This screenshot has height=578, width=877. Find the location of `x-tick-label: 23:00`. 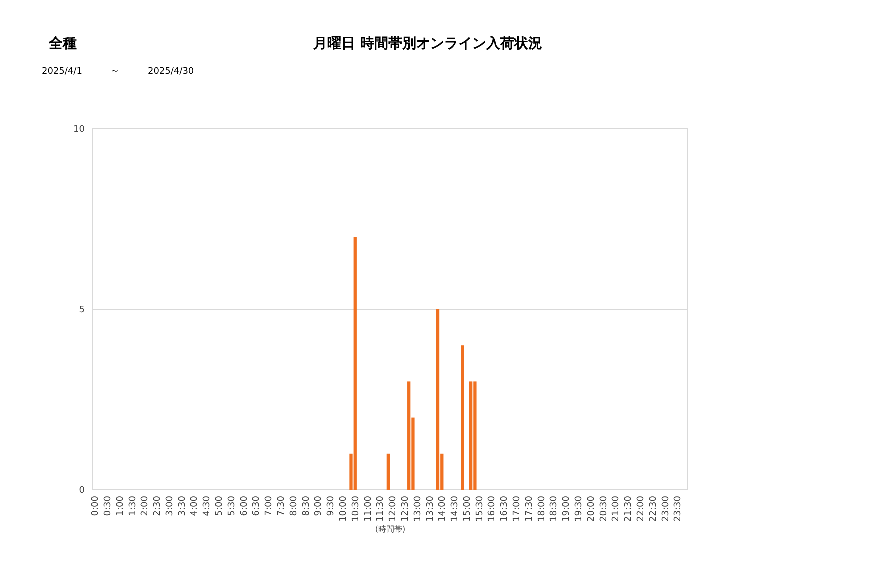

x-tick-label: 23:00 is located at coordinates (666, 509).